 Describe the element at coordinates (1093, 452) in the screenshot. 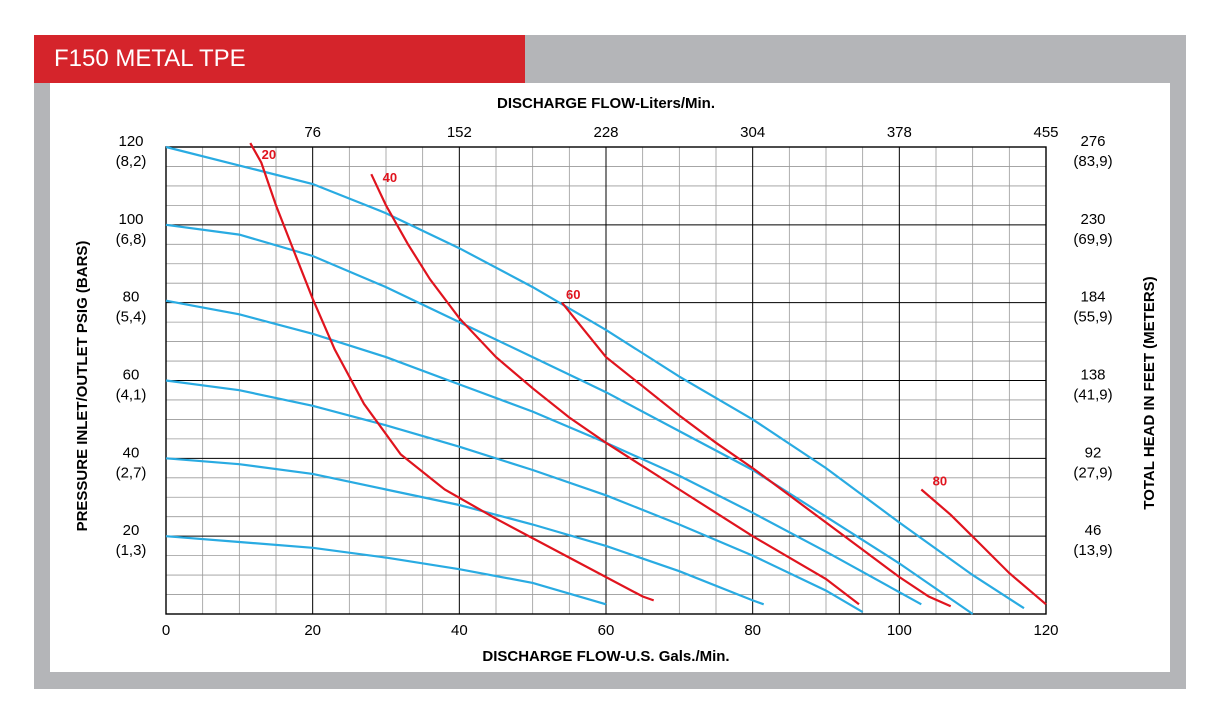

I see `y-right-tick-label: 92` at that location.